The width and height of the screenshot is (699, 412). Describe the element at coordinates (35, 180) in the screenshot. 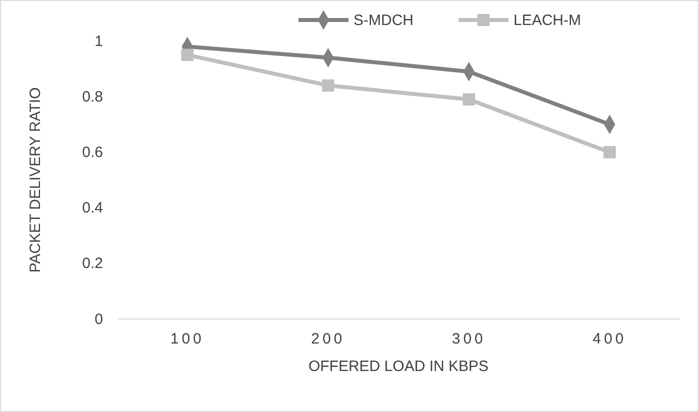

I see `y-axis-title: PACKET DELIVERY RATIO` at that location.